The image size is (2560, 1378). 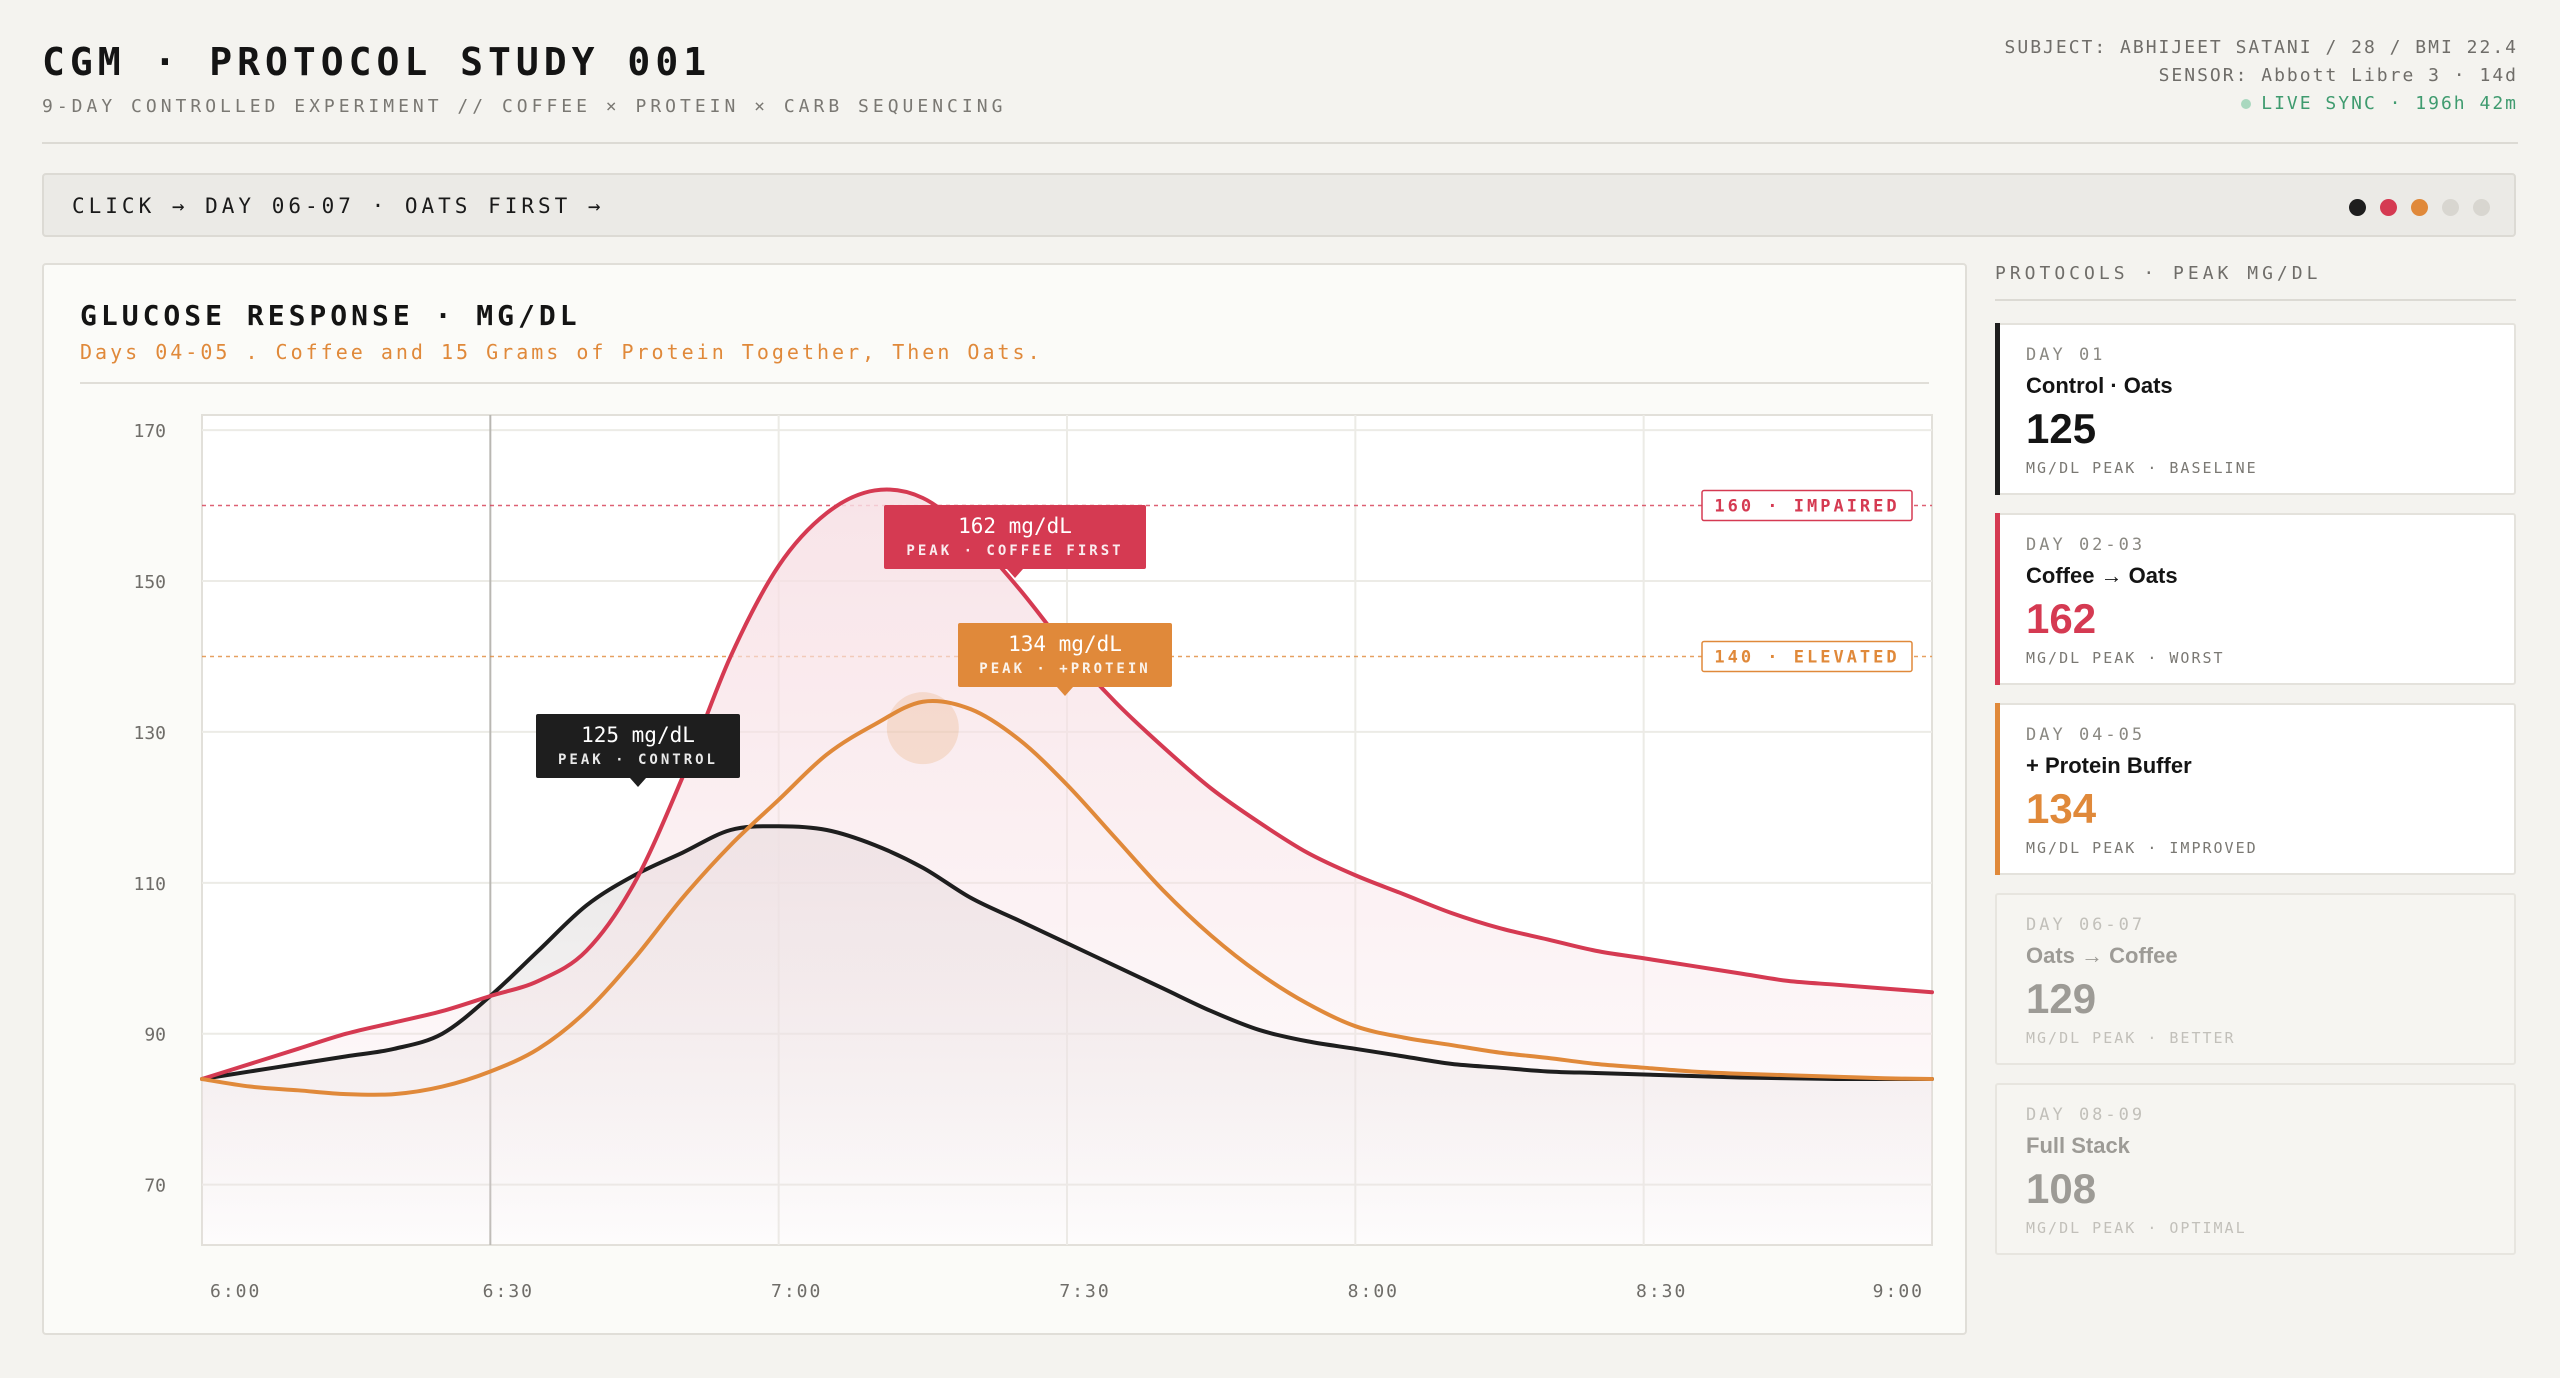 I want to click on live-sync-status: LIVE SYNC · 196h 42m, so click(x=2261, y=104).